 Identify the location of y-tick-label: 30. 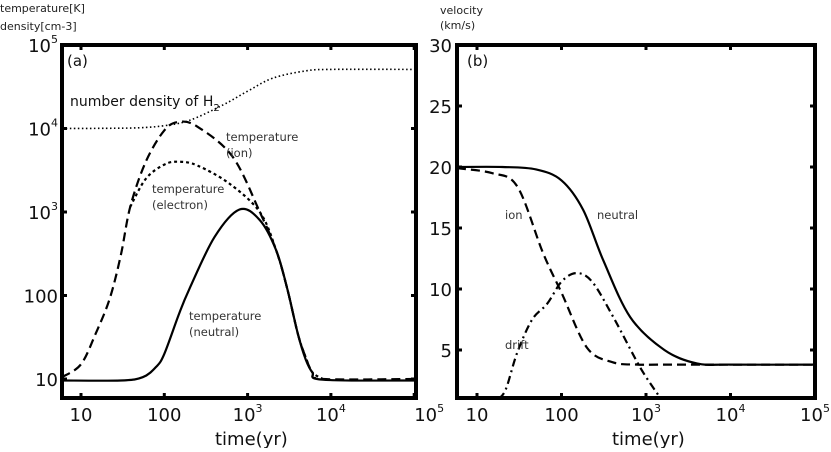
(440, 46).